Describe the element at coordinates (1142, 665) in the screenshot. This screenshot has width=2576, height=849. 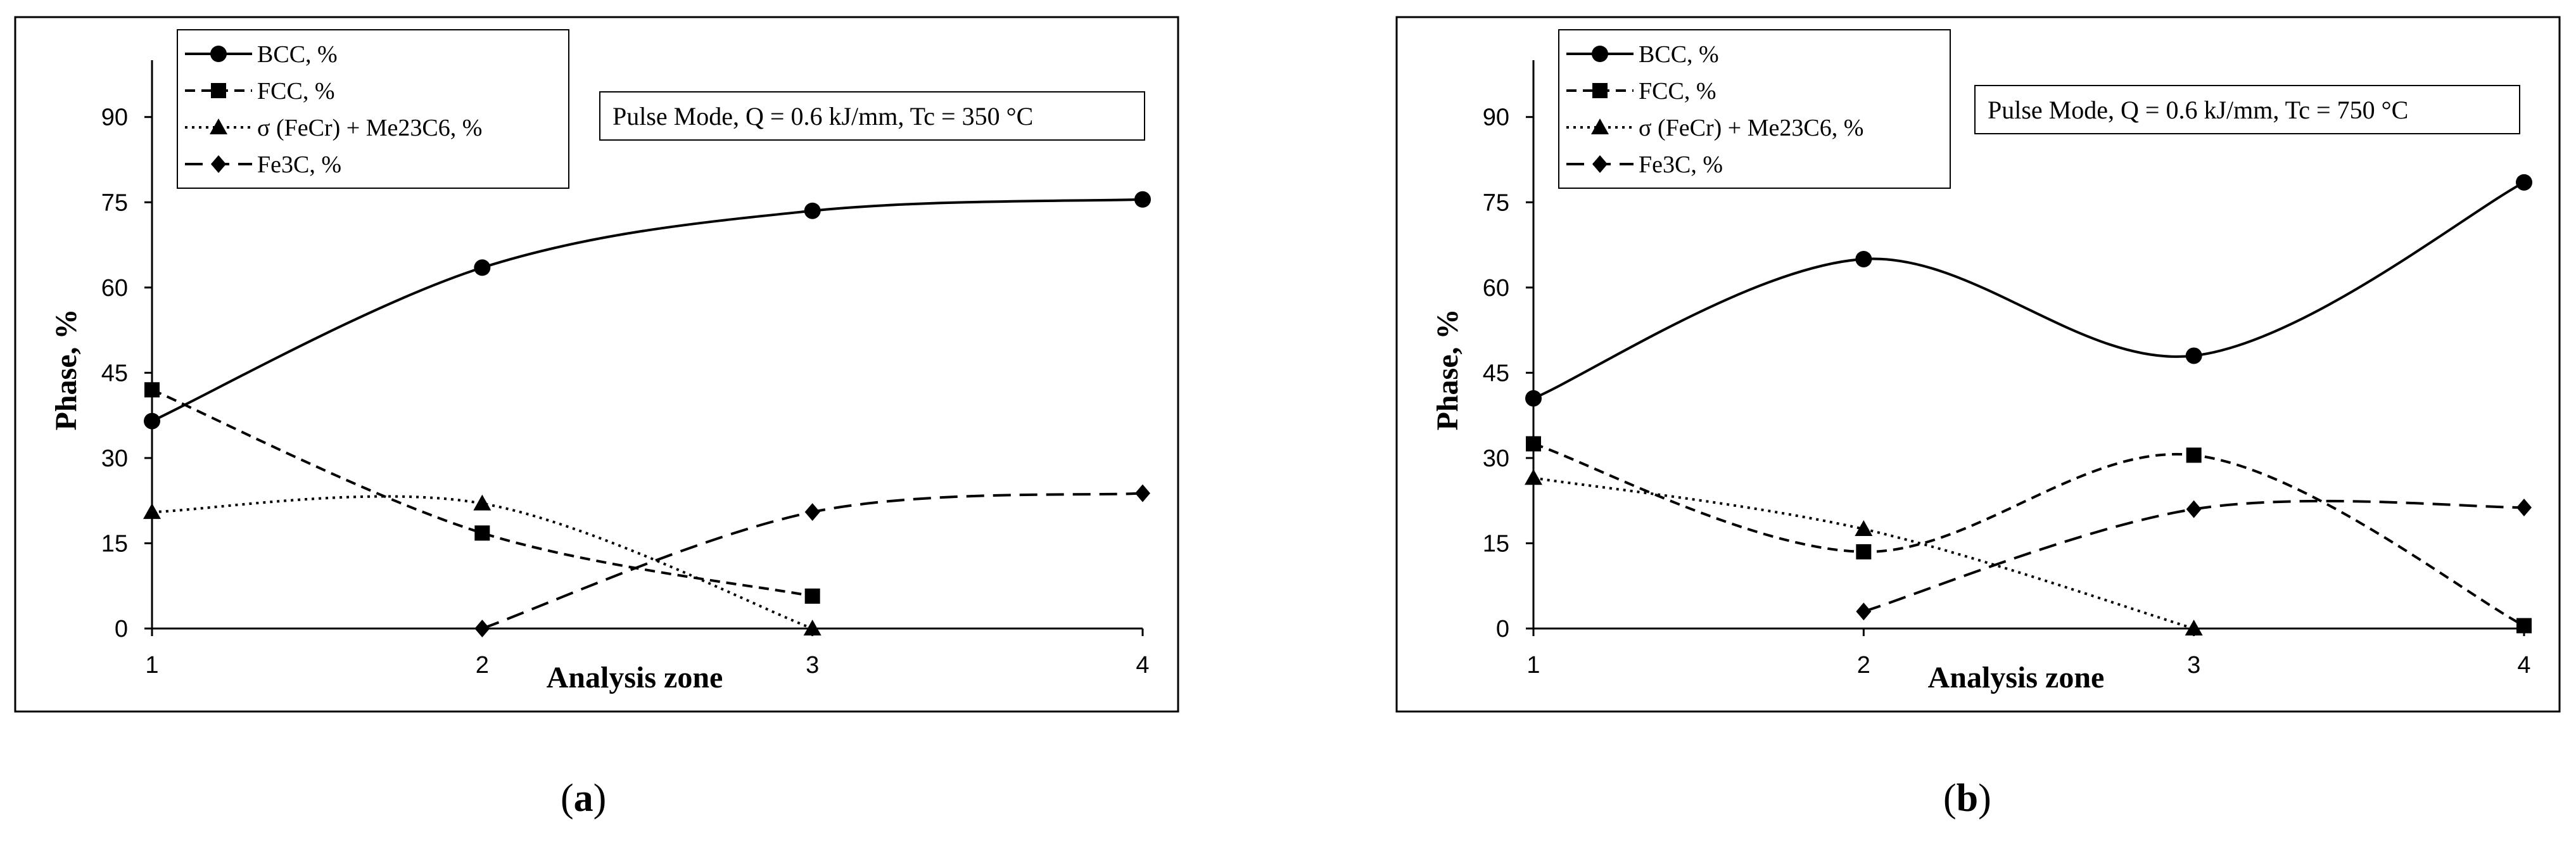
I see `chart-a-x-tick-label: 4` at that location.